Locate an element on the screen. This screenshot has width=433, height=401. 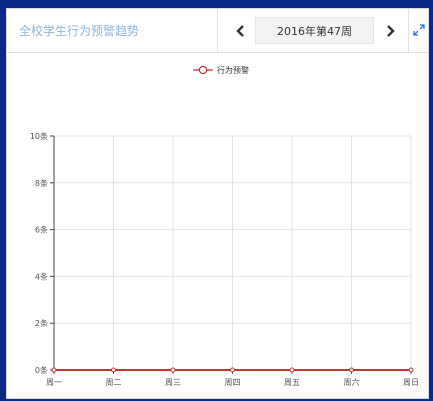
chevron-right-icon is located at coordinates (390, 30).